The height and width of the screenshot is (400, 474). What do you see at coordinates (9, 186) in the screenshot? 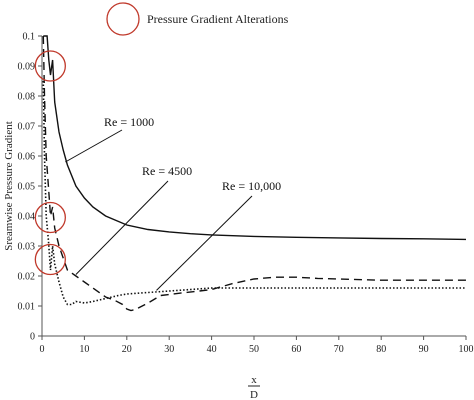
I see `y-axis-title: Sreamwise Pressure Gradient` at bounding box center [9, 186].